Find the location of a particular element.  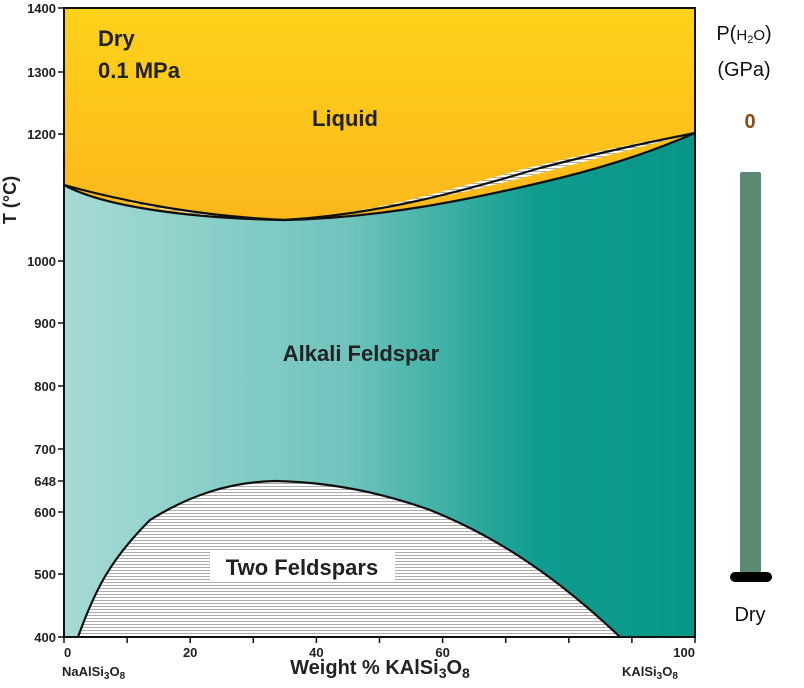

pressure-unit-label: (GPa) is located at coordinates (743, 70).